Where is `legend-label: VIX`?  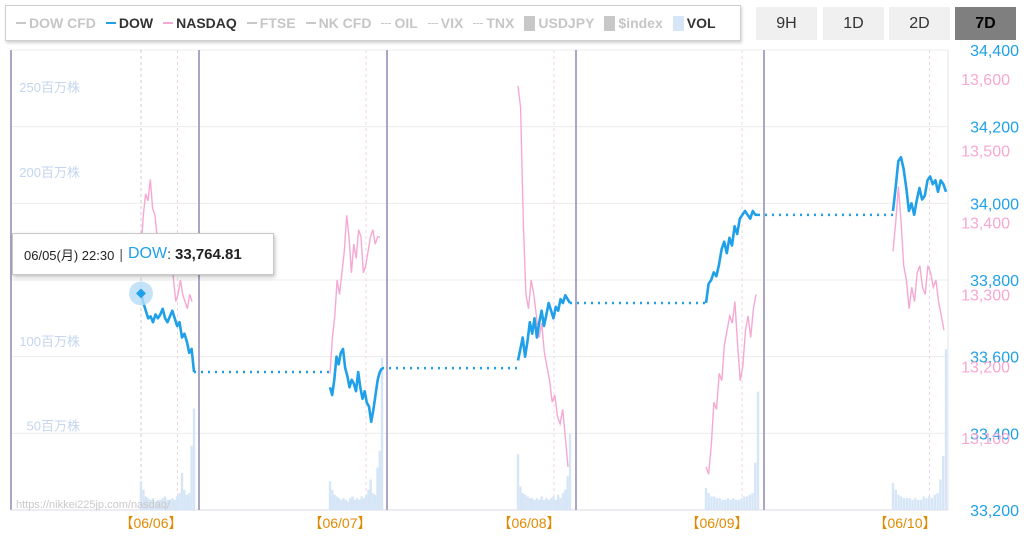 legend-label: VIX is located at coordinates (452, 23).